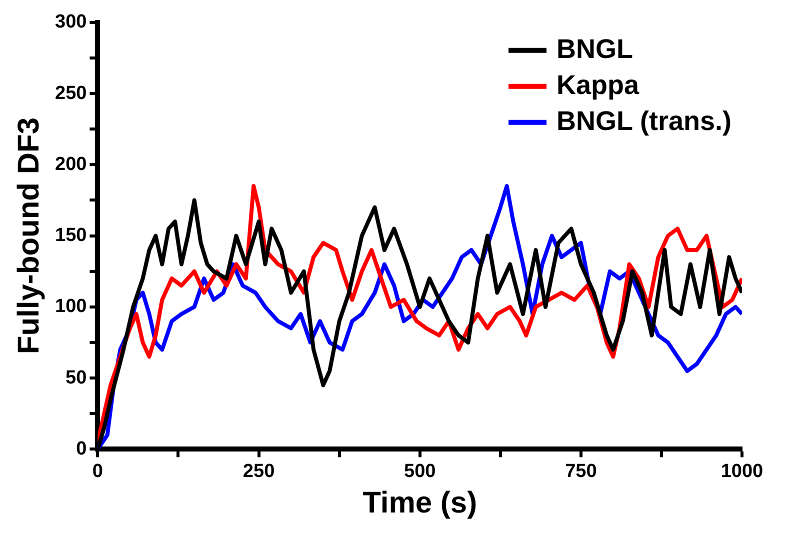  What do you see at coordinates (71, 22) in the screenshot?
I see `y-tick-label: 300` at bounding box center [71, 22].